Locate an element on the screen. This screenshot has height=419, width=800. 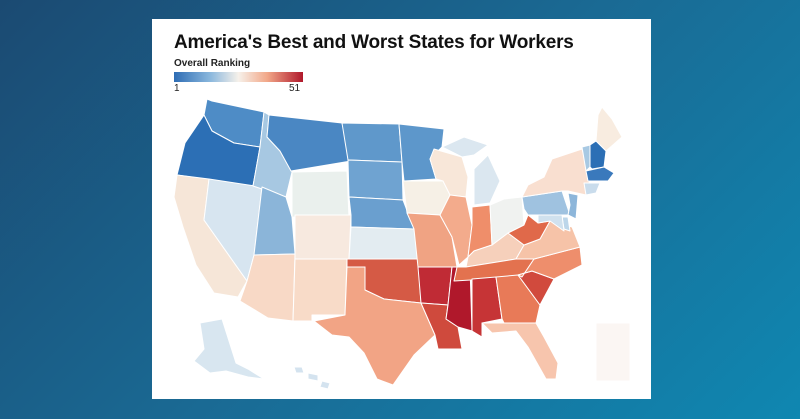
state-AK is located at coordinates (229, 349).